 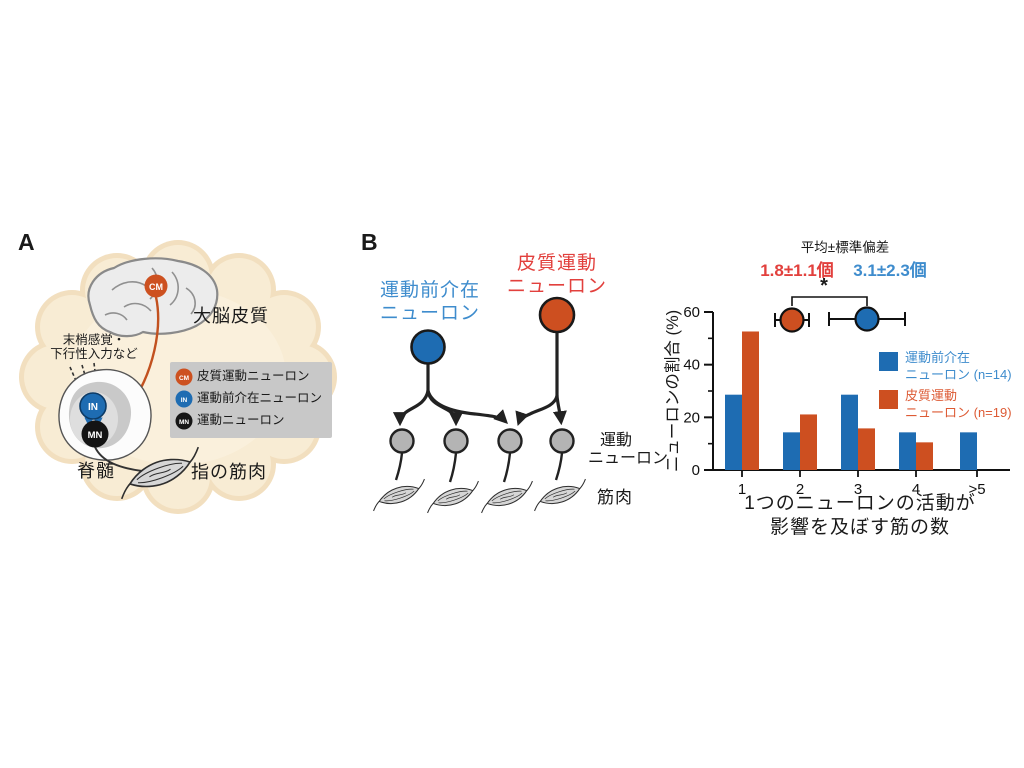 I want to click on chart-legend-premotor-line1: 運動前介在, so click(x=938, y=357).